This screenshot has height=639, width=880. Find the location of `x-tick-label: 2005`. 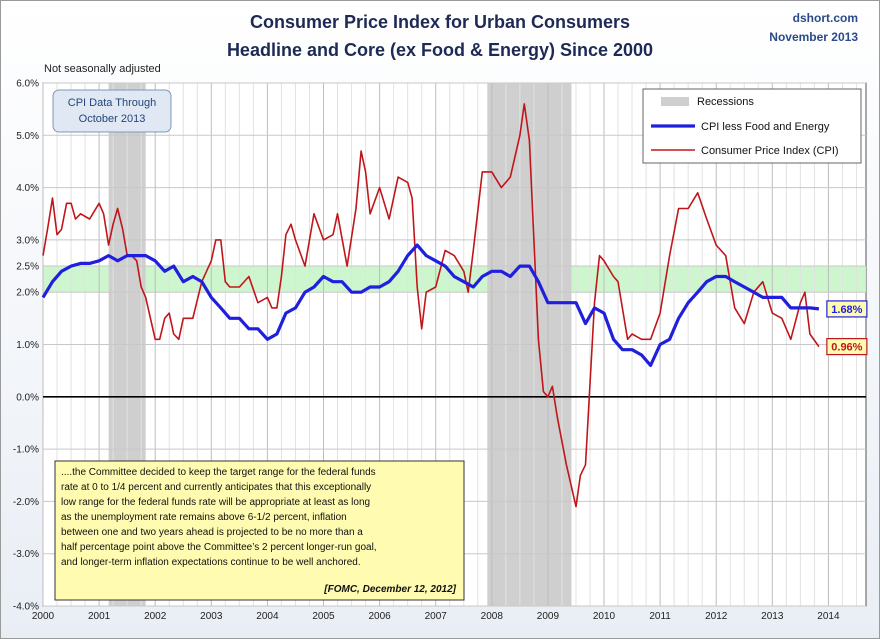

x-tick-label: 2005 is located at coordinates (323, 616).